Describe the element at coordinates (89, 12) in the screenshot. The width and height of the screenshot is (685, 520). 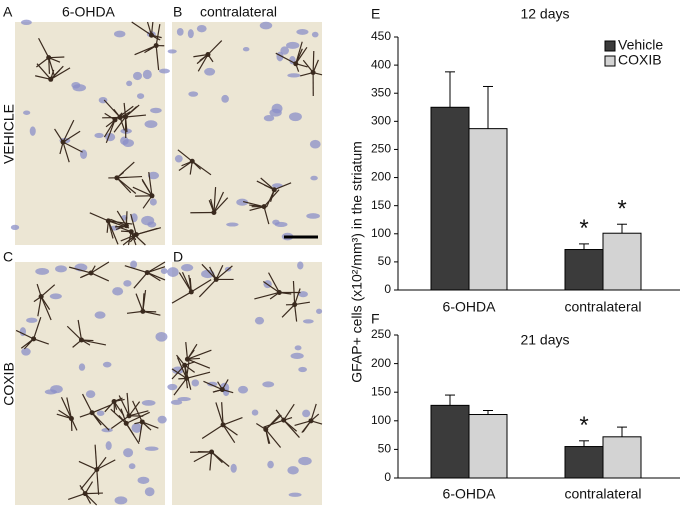
I see `panel-label: 6-OHDA` at that location.